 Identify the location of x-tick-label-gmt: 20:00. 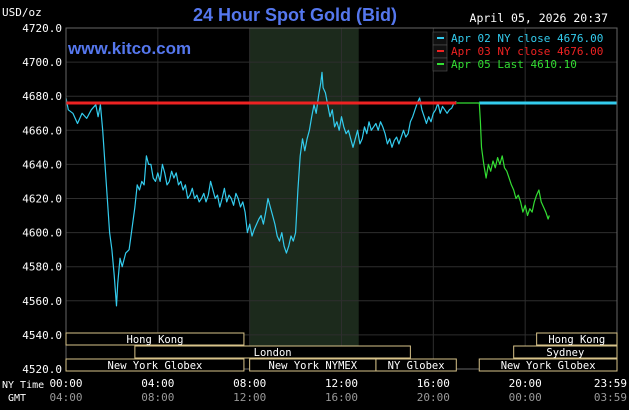
(433, 397).